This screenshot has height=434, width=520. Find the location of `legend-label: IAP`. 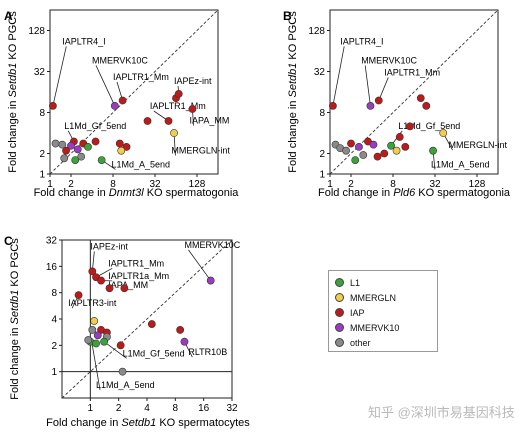

legend-label: IAP is located at coordinates (357, 312).